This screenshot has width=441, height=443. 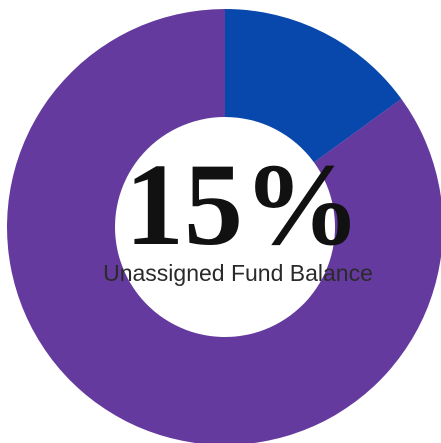 What do you see at coordinates (238, 273) in the screenshot?
I see `center-caption: Unassigned Fund Balance` at bounding box center [238, 273].